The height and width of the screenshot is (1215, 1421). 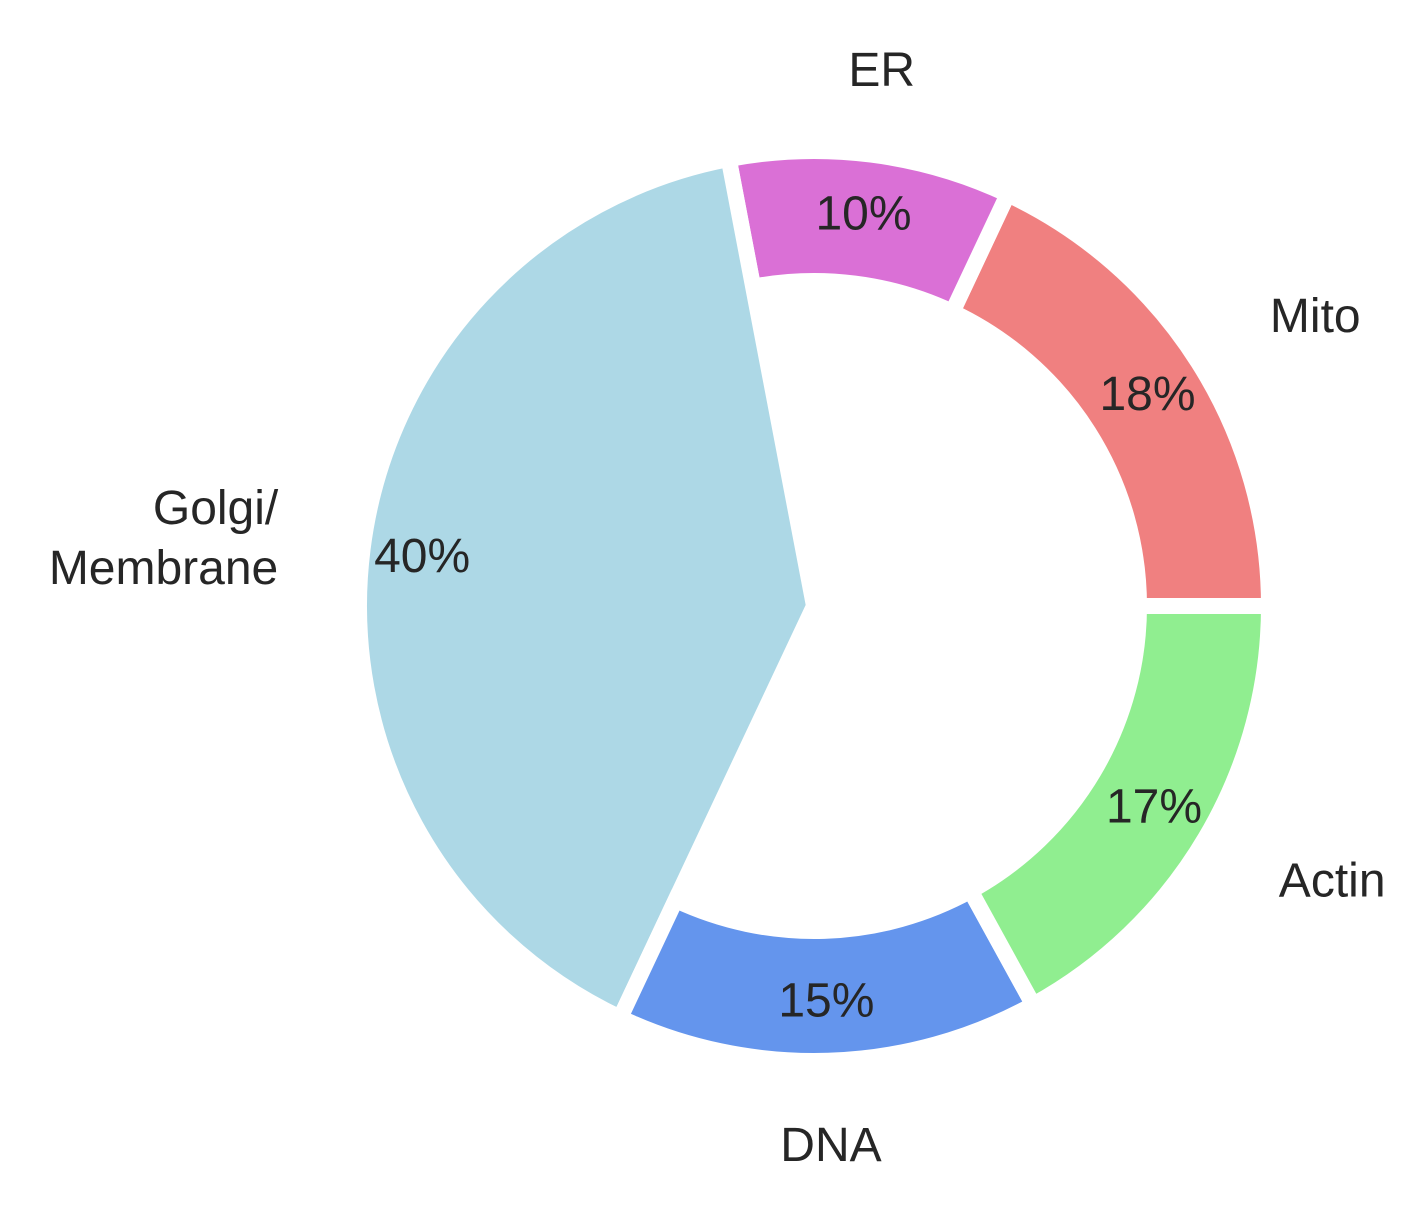 I want to click on category-label-er: ER, so click(x=881, y=70).